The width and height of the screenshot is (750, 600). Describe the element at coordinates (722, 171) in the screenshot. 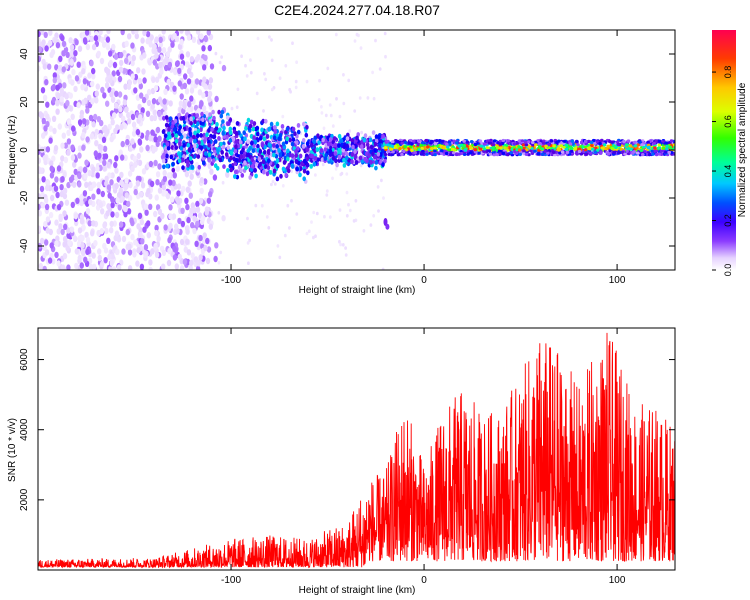

I see `colorbar-ticks: 0.0 0.2 0.4 0.6 0.8` at that location.